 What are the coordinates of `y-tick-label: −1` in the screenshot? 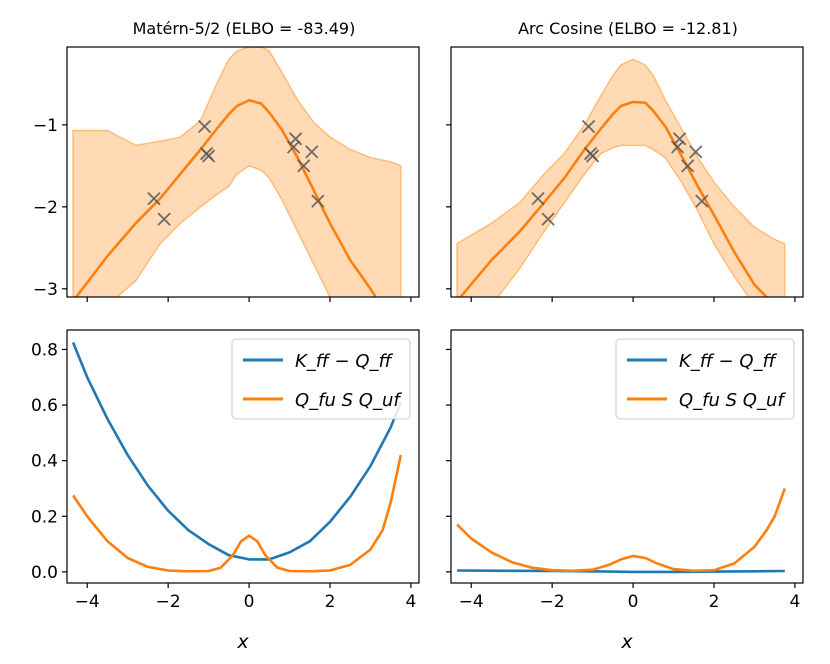 It's located at (45, 126).